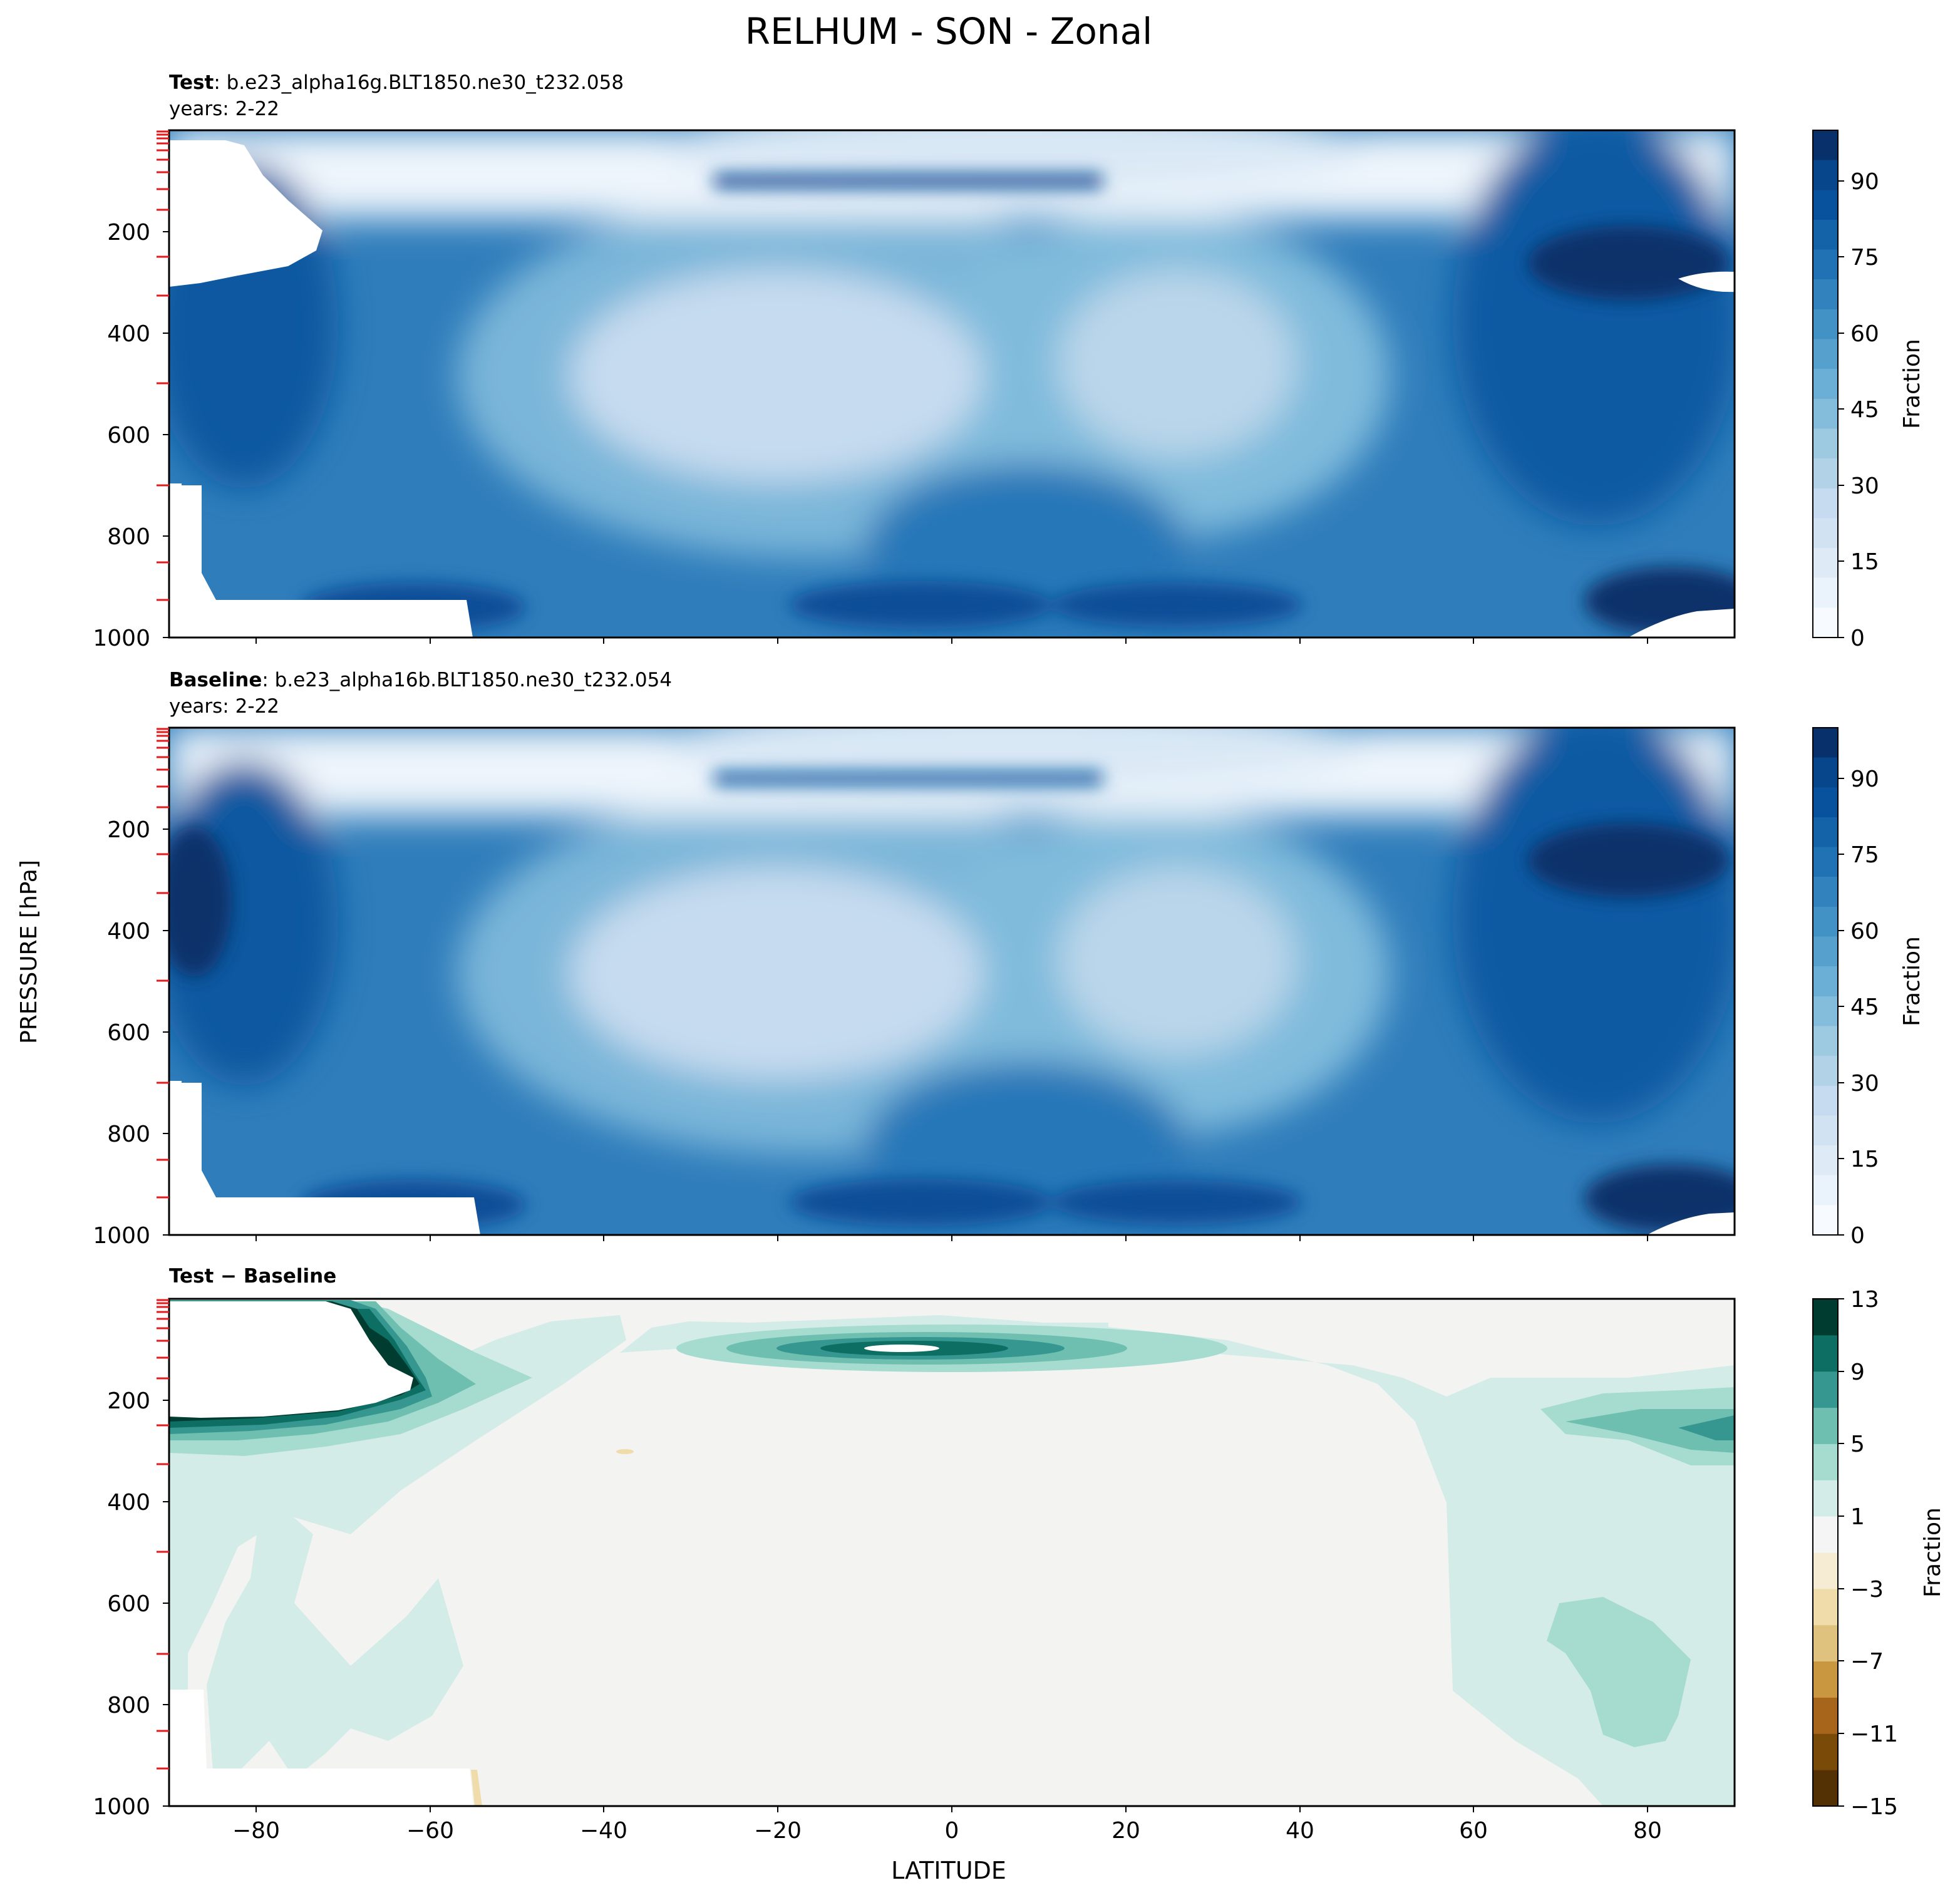  I want to click on colorbar-tick-label: −7, so click(1867, 1662).